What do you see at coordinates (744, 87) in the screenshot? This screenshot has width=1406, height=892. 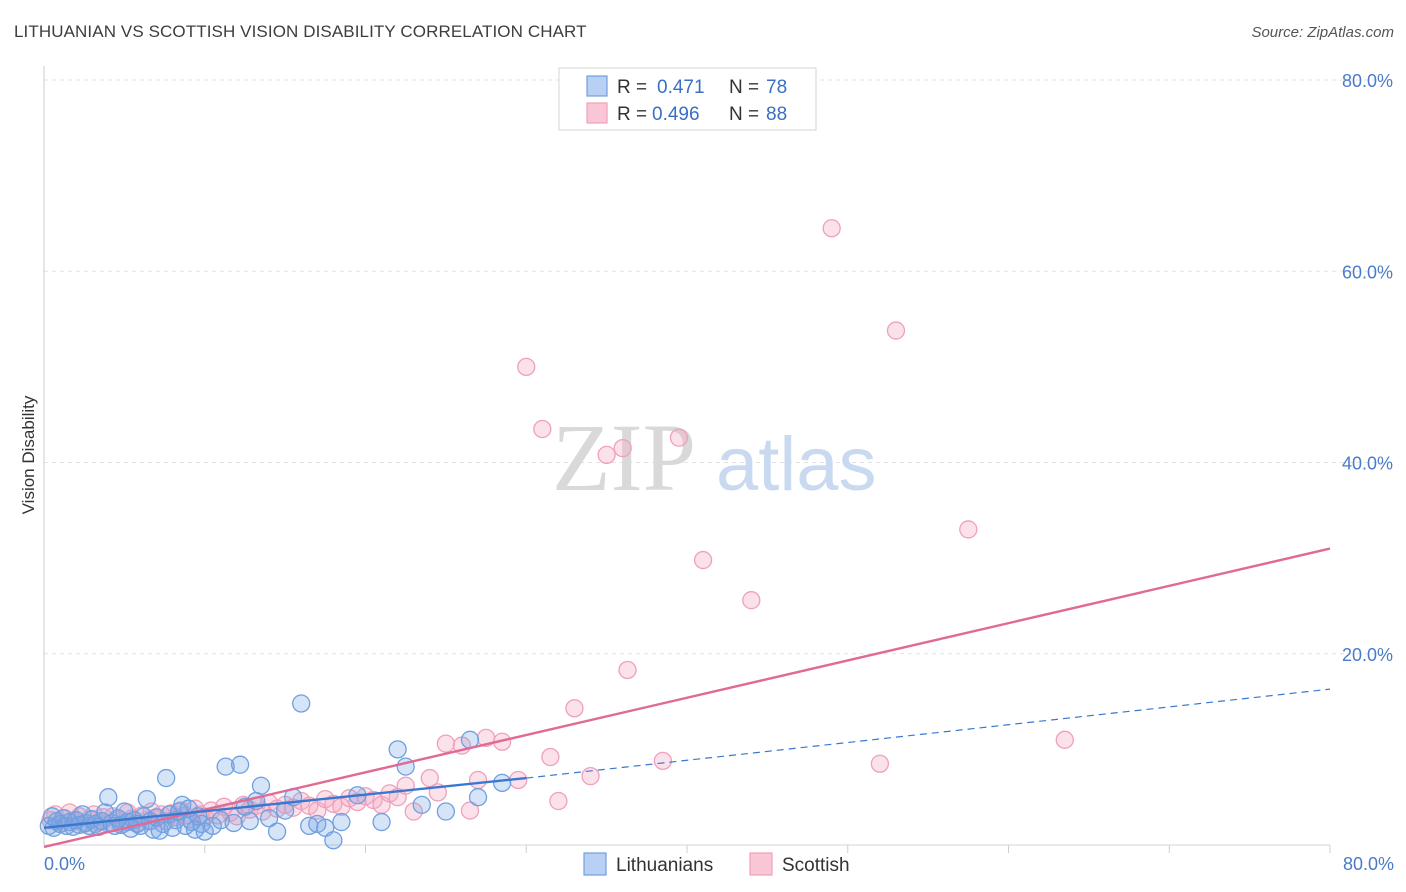 I see `legend-n-label-lithuanian: N =` at bounding box center [744, 87].